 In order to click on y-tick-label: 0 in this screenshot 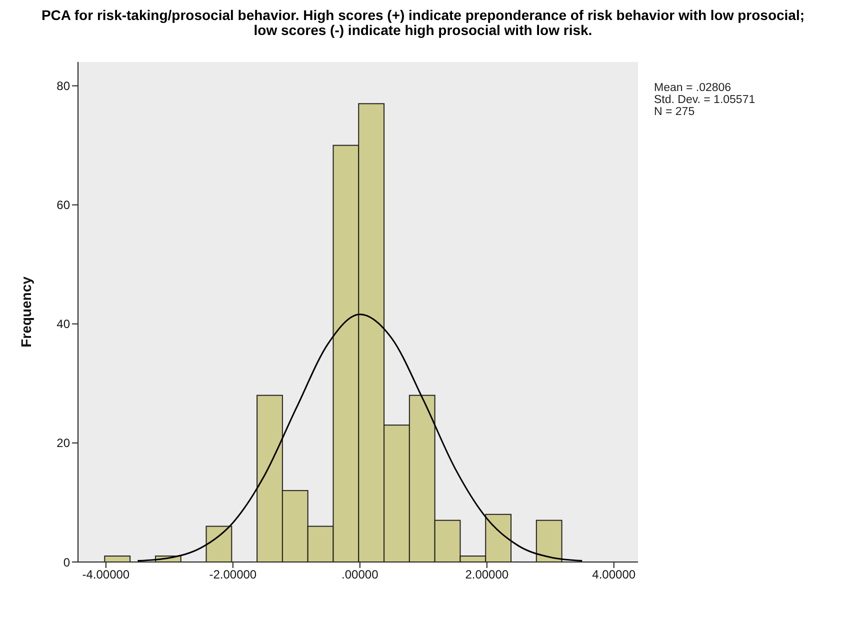, I will do `click(66, 562)`.